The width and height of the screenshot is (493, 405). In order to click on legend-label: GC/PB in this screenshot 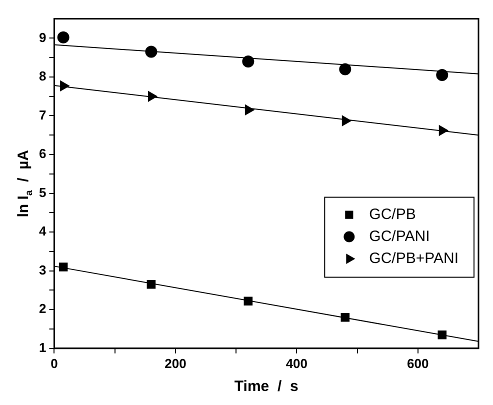, I will do `click(392, 214)`.